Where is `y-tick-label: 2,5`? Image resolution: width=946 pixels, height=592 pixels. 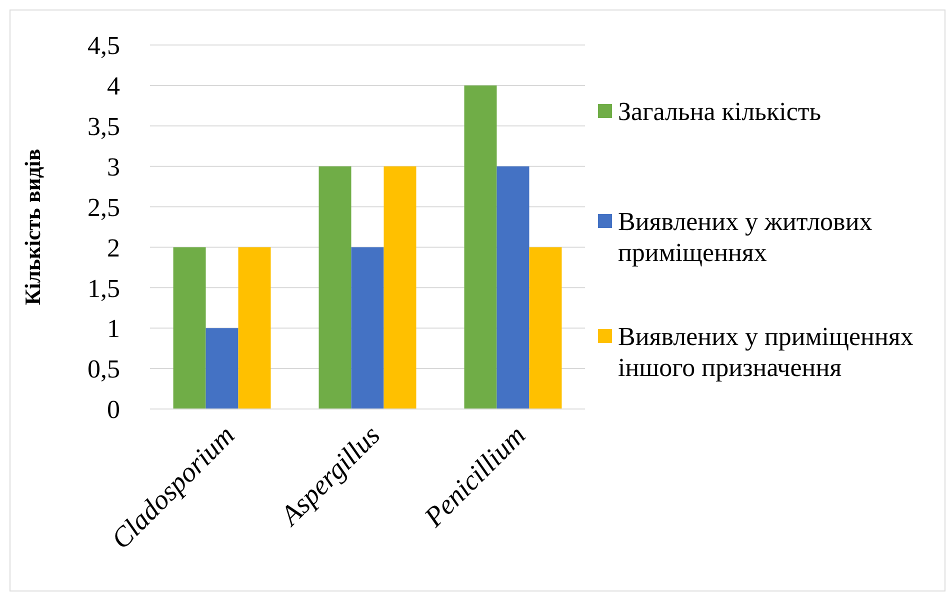
y-tick-label: 2,5 is located at coordinates (104, 207).